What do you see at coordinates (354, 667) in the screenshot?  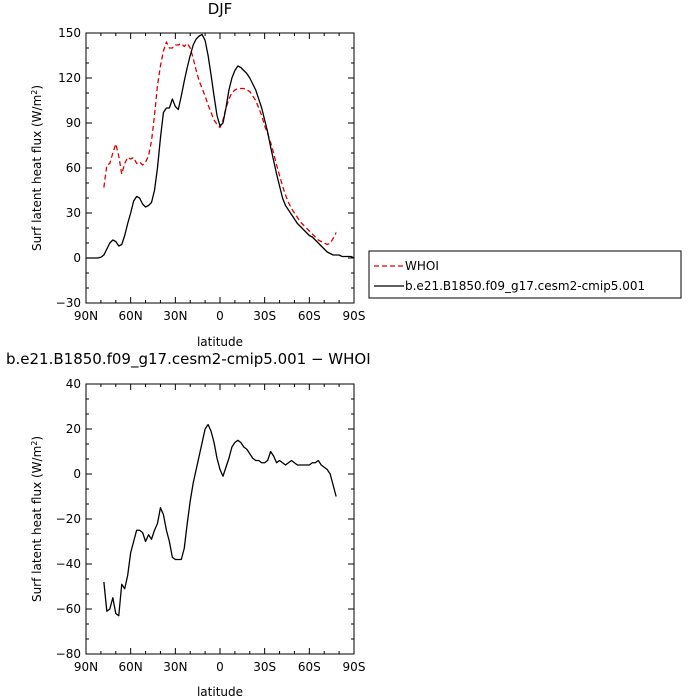 I see `bottom-x-tick-label: 90S` at bounding box center [354, 667].